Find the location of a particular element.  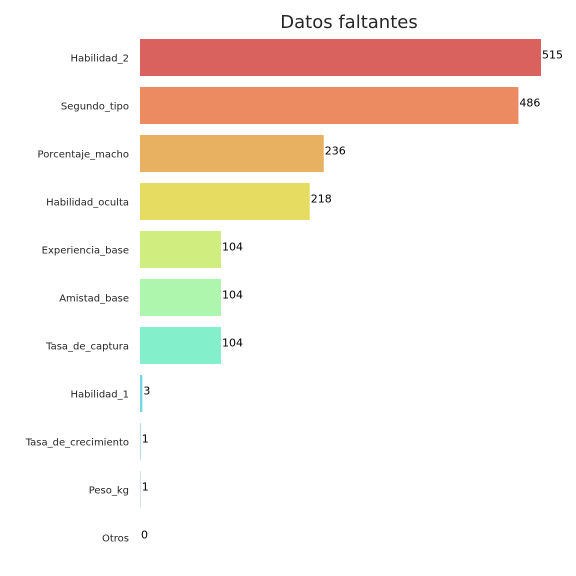

category-label: Amistad_base is located at coordinates (94, 299).